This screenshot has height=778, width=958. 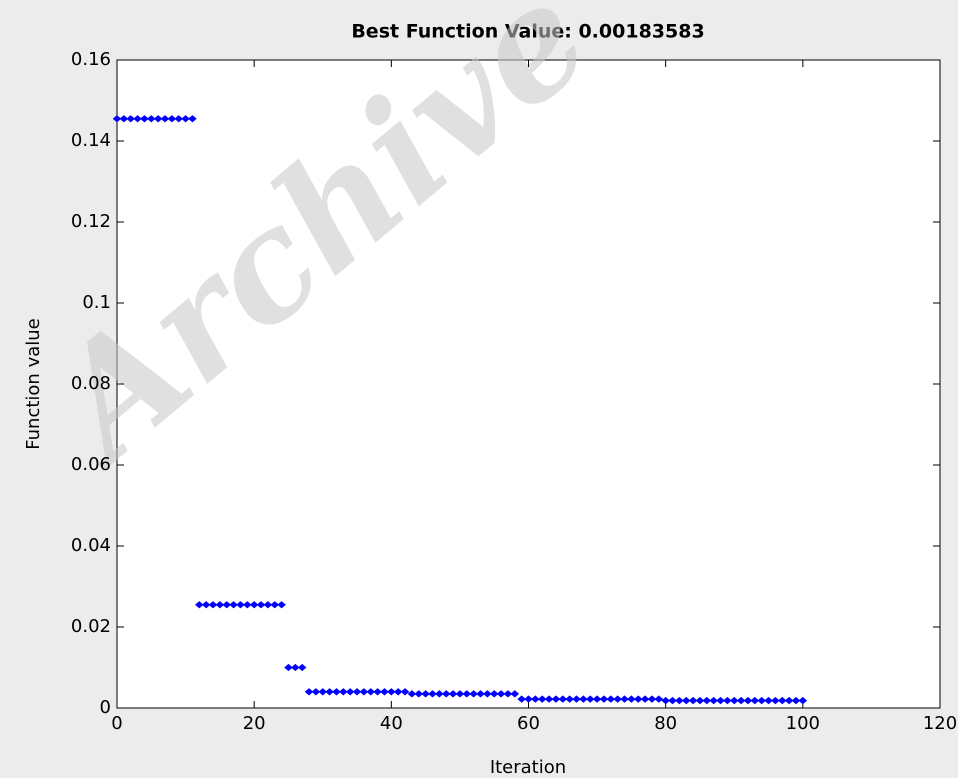 What do you see at coordinates (254, 723) in the screenshot?
I see `x-tick-label: 20` at bounding box center [254, 723].